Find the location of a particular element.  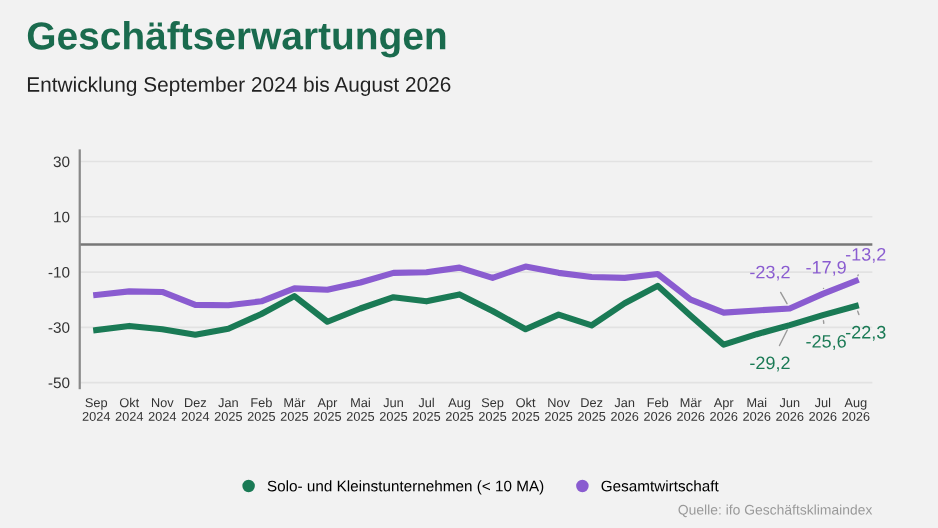

line-series is located at coordinates (476, 289).